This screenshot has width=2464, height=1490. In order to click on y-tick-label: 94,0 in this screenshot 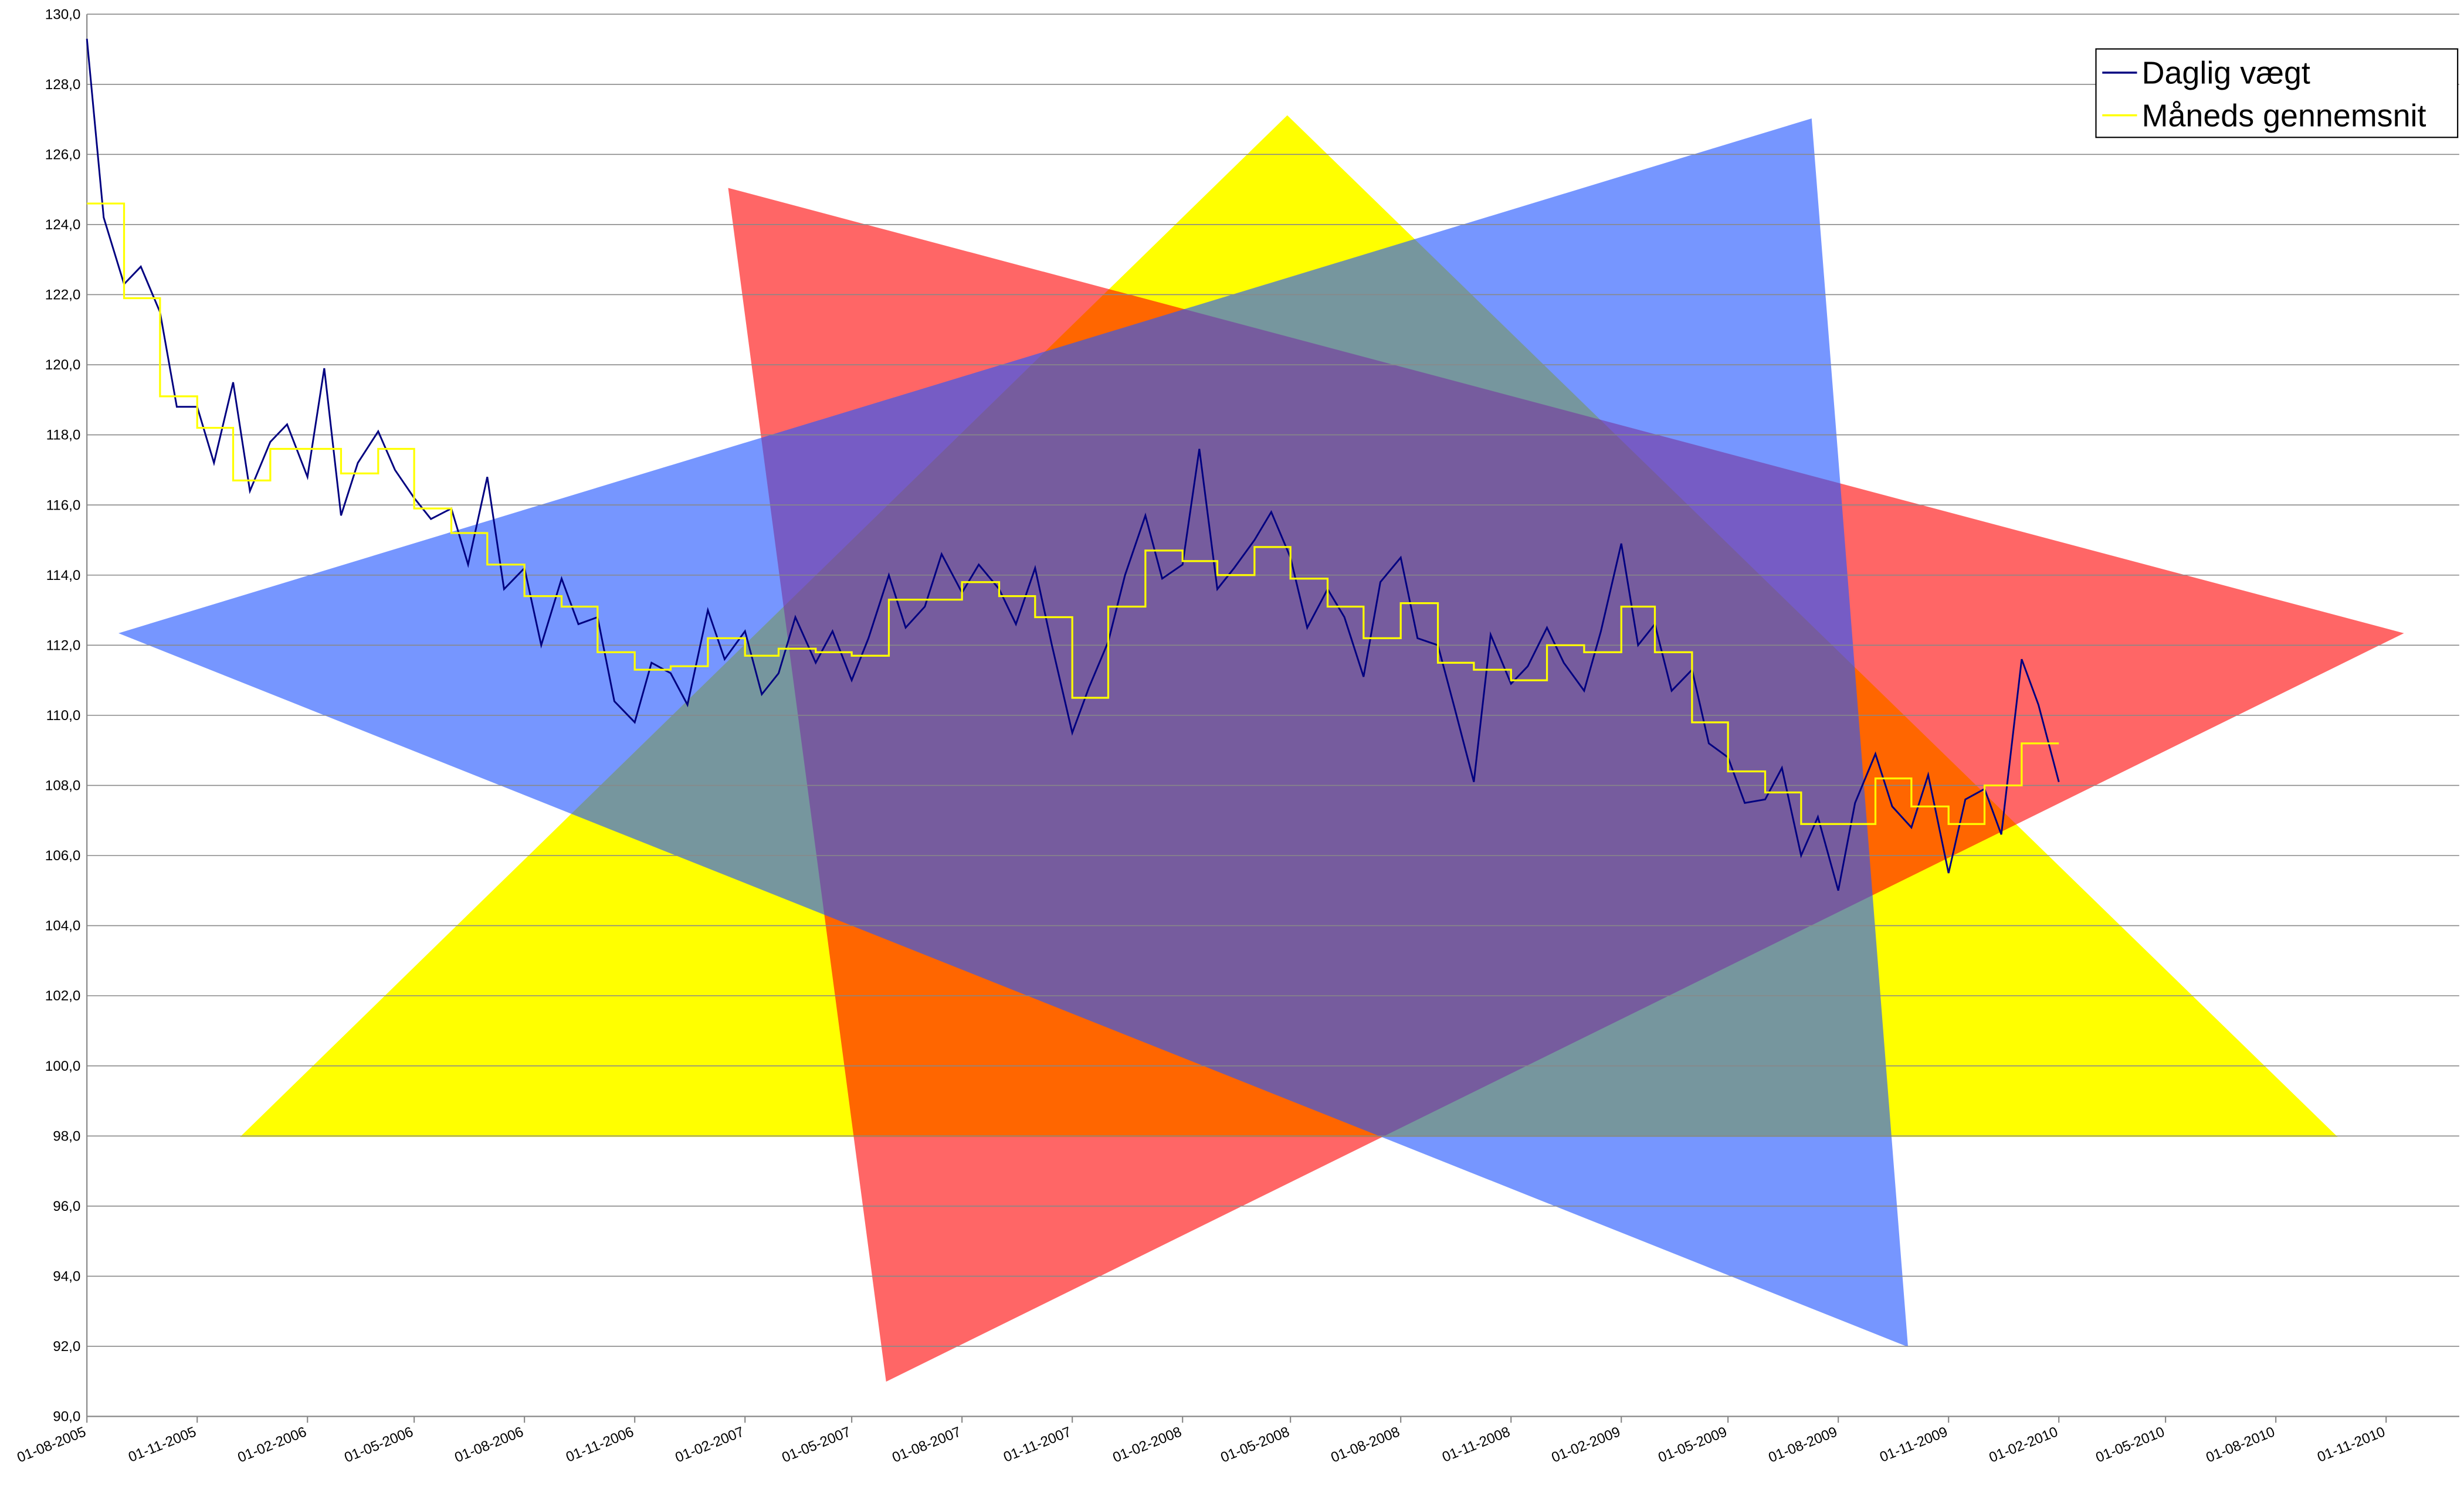, I will do `click(66, 1276)`.